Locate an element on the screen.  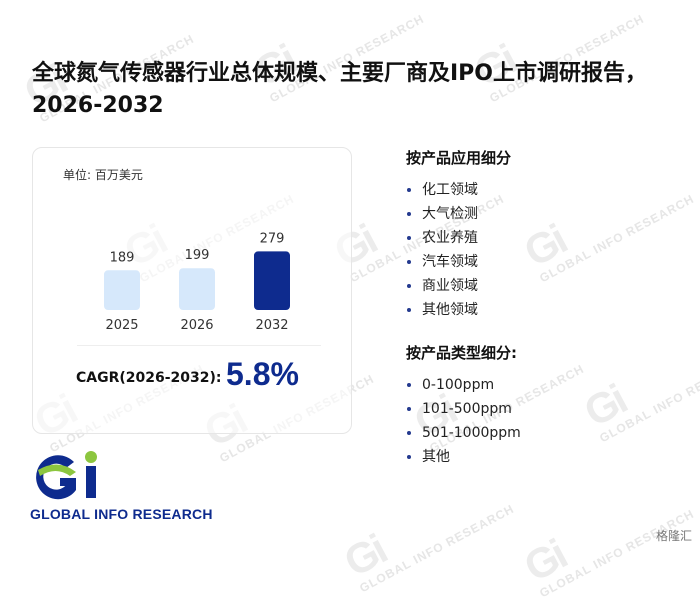
segment-item-label: 0-100ppm is located at coordinates (458, 385).